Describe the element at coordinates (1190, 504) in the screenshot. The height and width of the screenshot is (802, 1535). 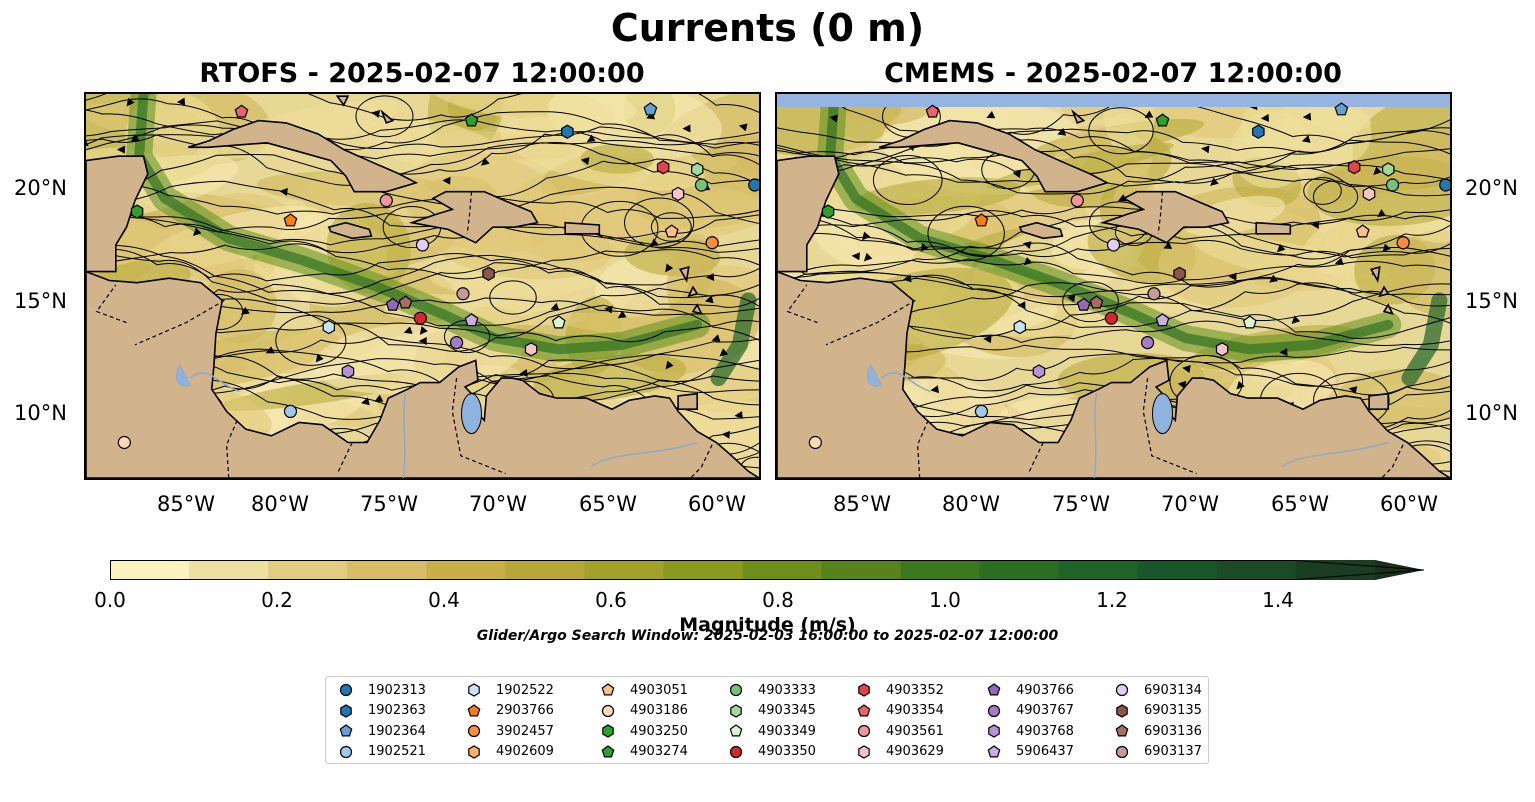
I see `lon-label-70w-right: 70°W` at that location.